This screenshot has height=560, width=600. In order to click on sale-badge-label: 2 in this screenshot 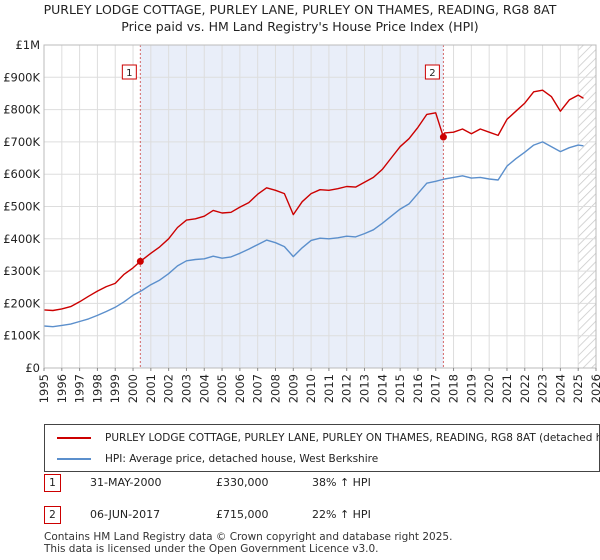, I will do `click(432, 73)`.